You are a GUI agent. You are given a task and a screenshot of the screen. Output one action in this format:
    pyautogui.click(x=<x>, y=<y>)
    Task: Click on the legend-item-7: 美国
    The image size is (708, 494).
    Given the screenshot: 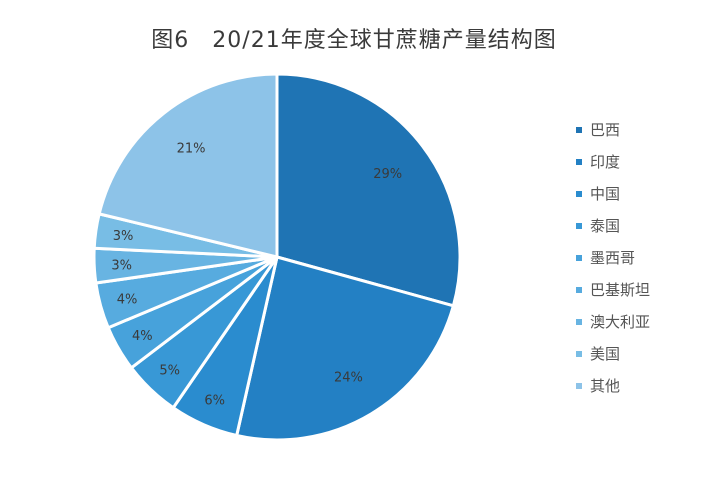 What is the action you would take?
    pyautogui.click(x=613, y=354)
    